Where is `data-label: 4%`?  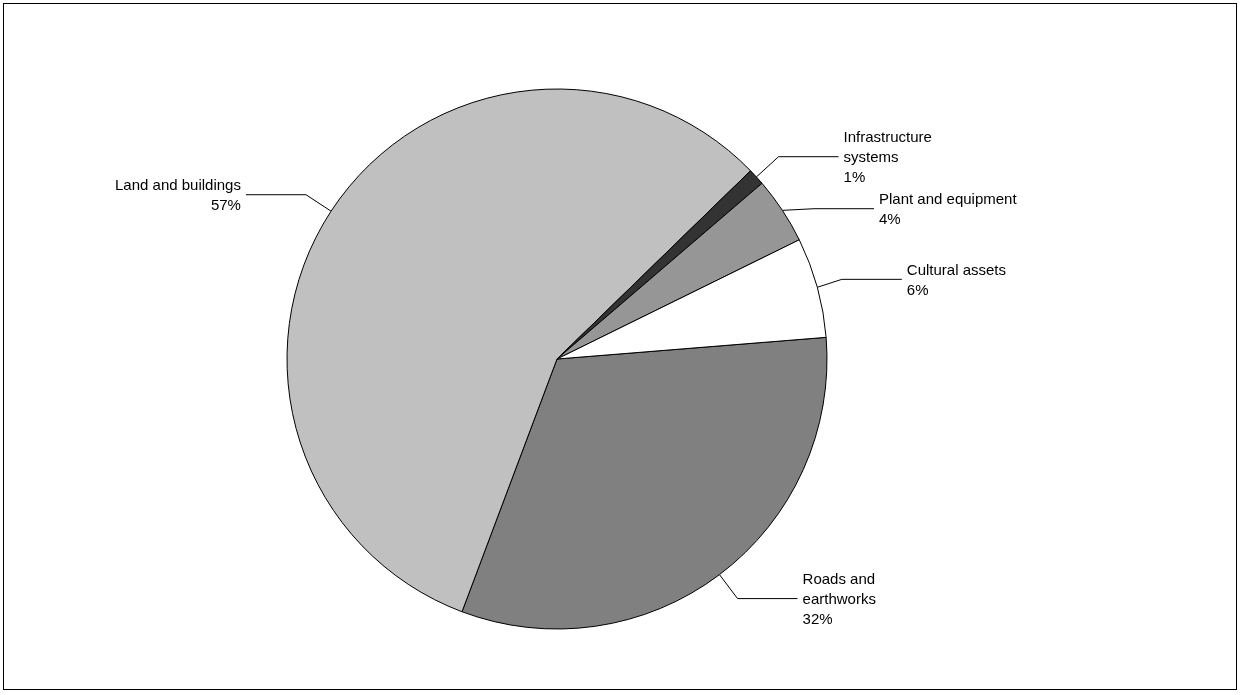 data-label: 4% is located at coordinates (890, 219).